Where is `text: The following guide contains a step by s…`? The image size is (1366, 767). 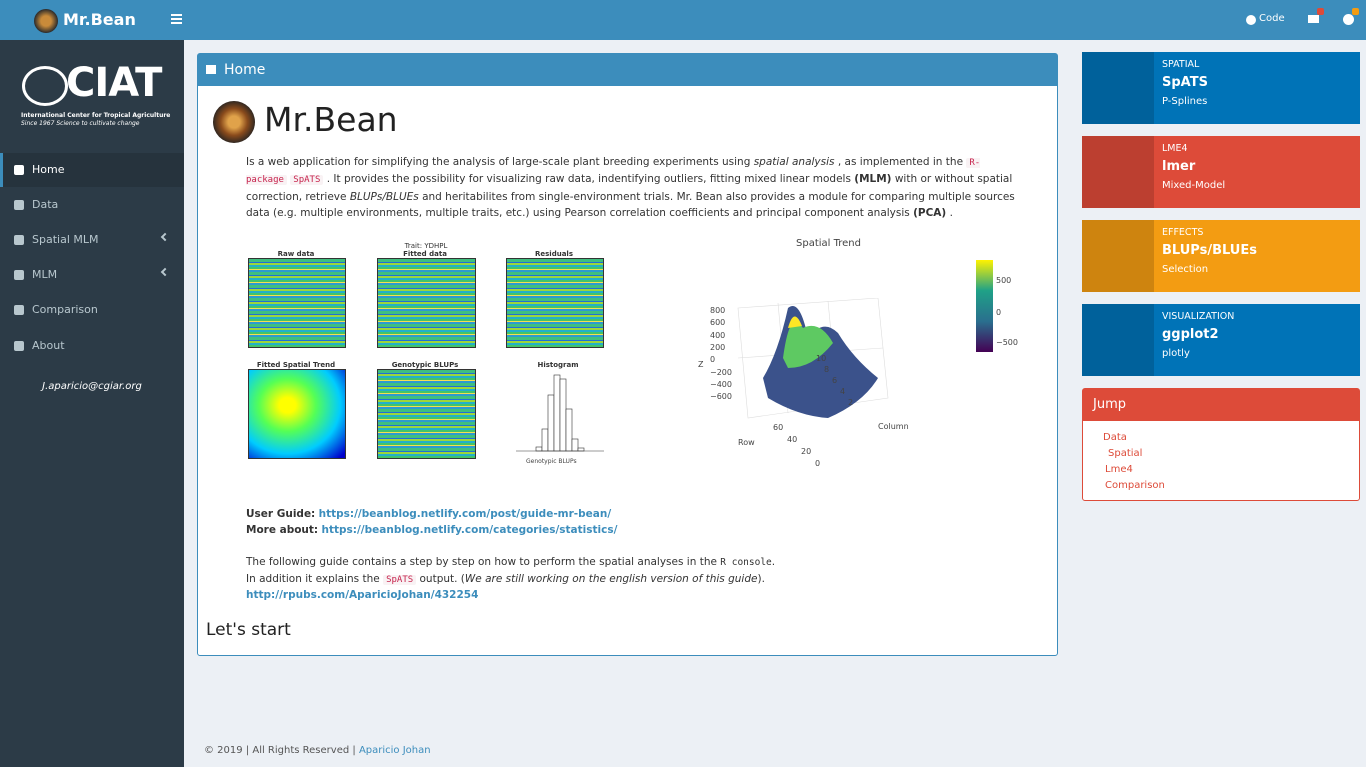 text: The following guide contains a step by s… is located at coordinates (481, 562).